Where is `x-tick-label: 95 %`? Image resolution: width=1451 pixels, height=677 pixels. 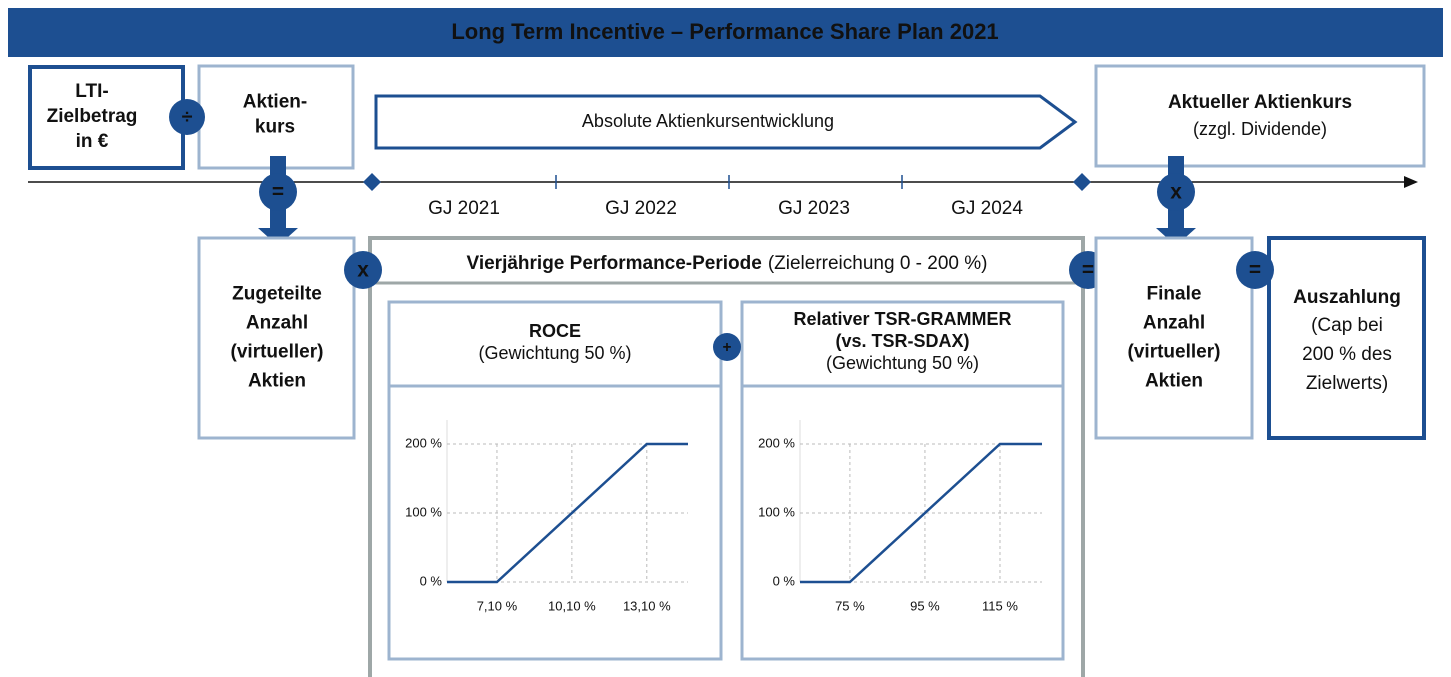
x-tick-label: 95 % is located at coordinates (925, 605).